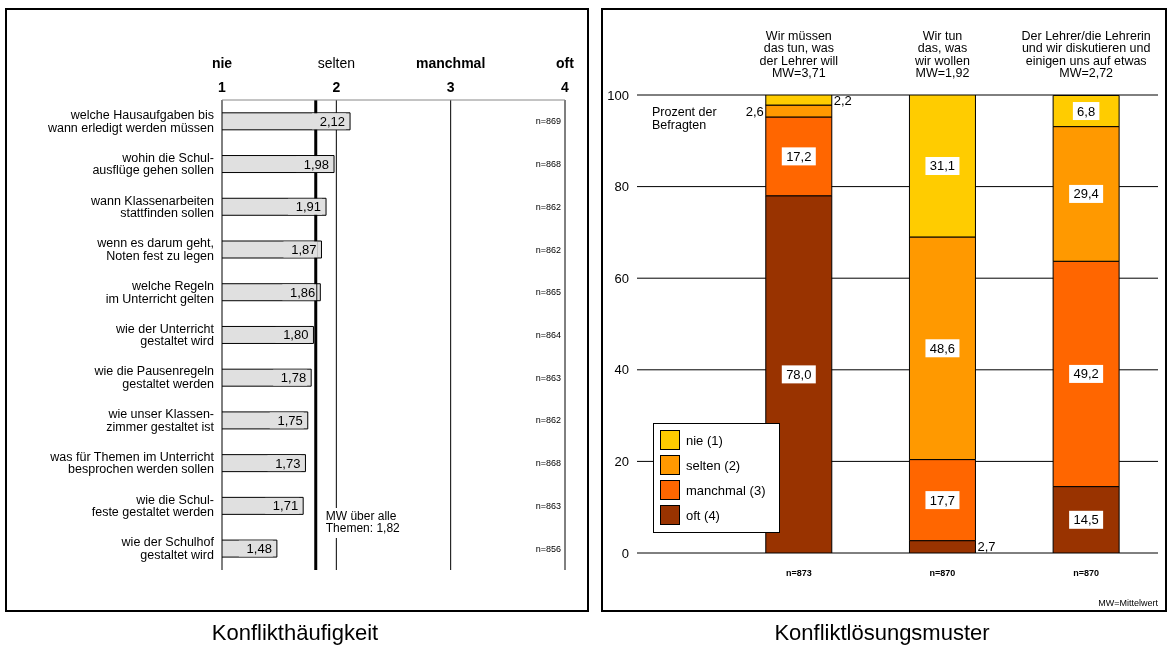  Describe the element at coordinates (1086, 111) in the screenshot. I see `data-label: 6,8` at that location.